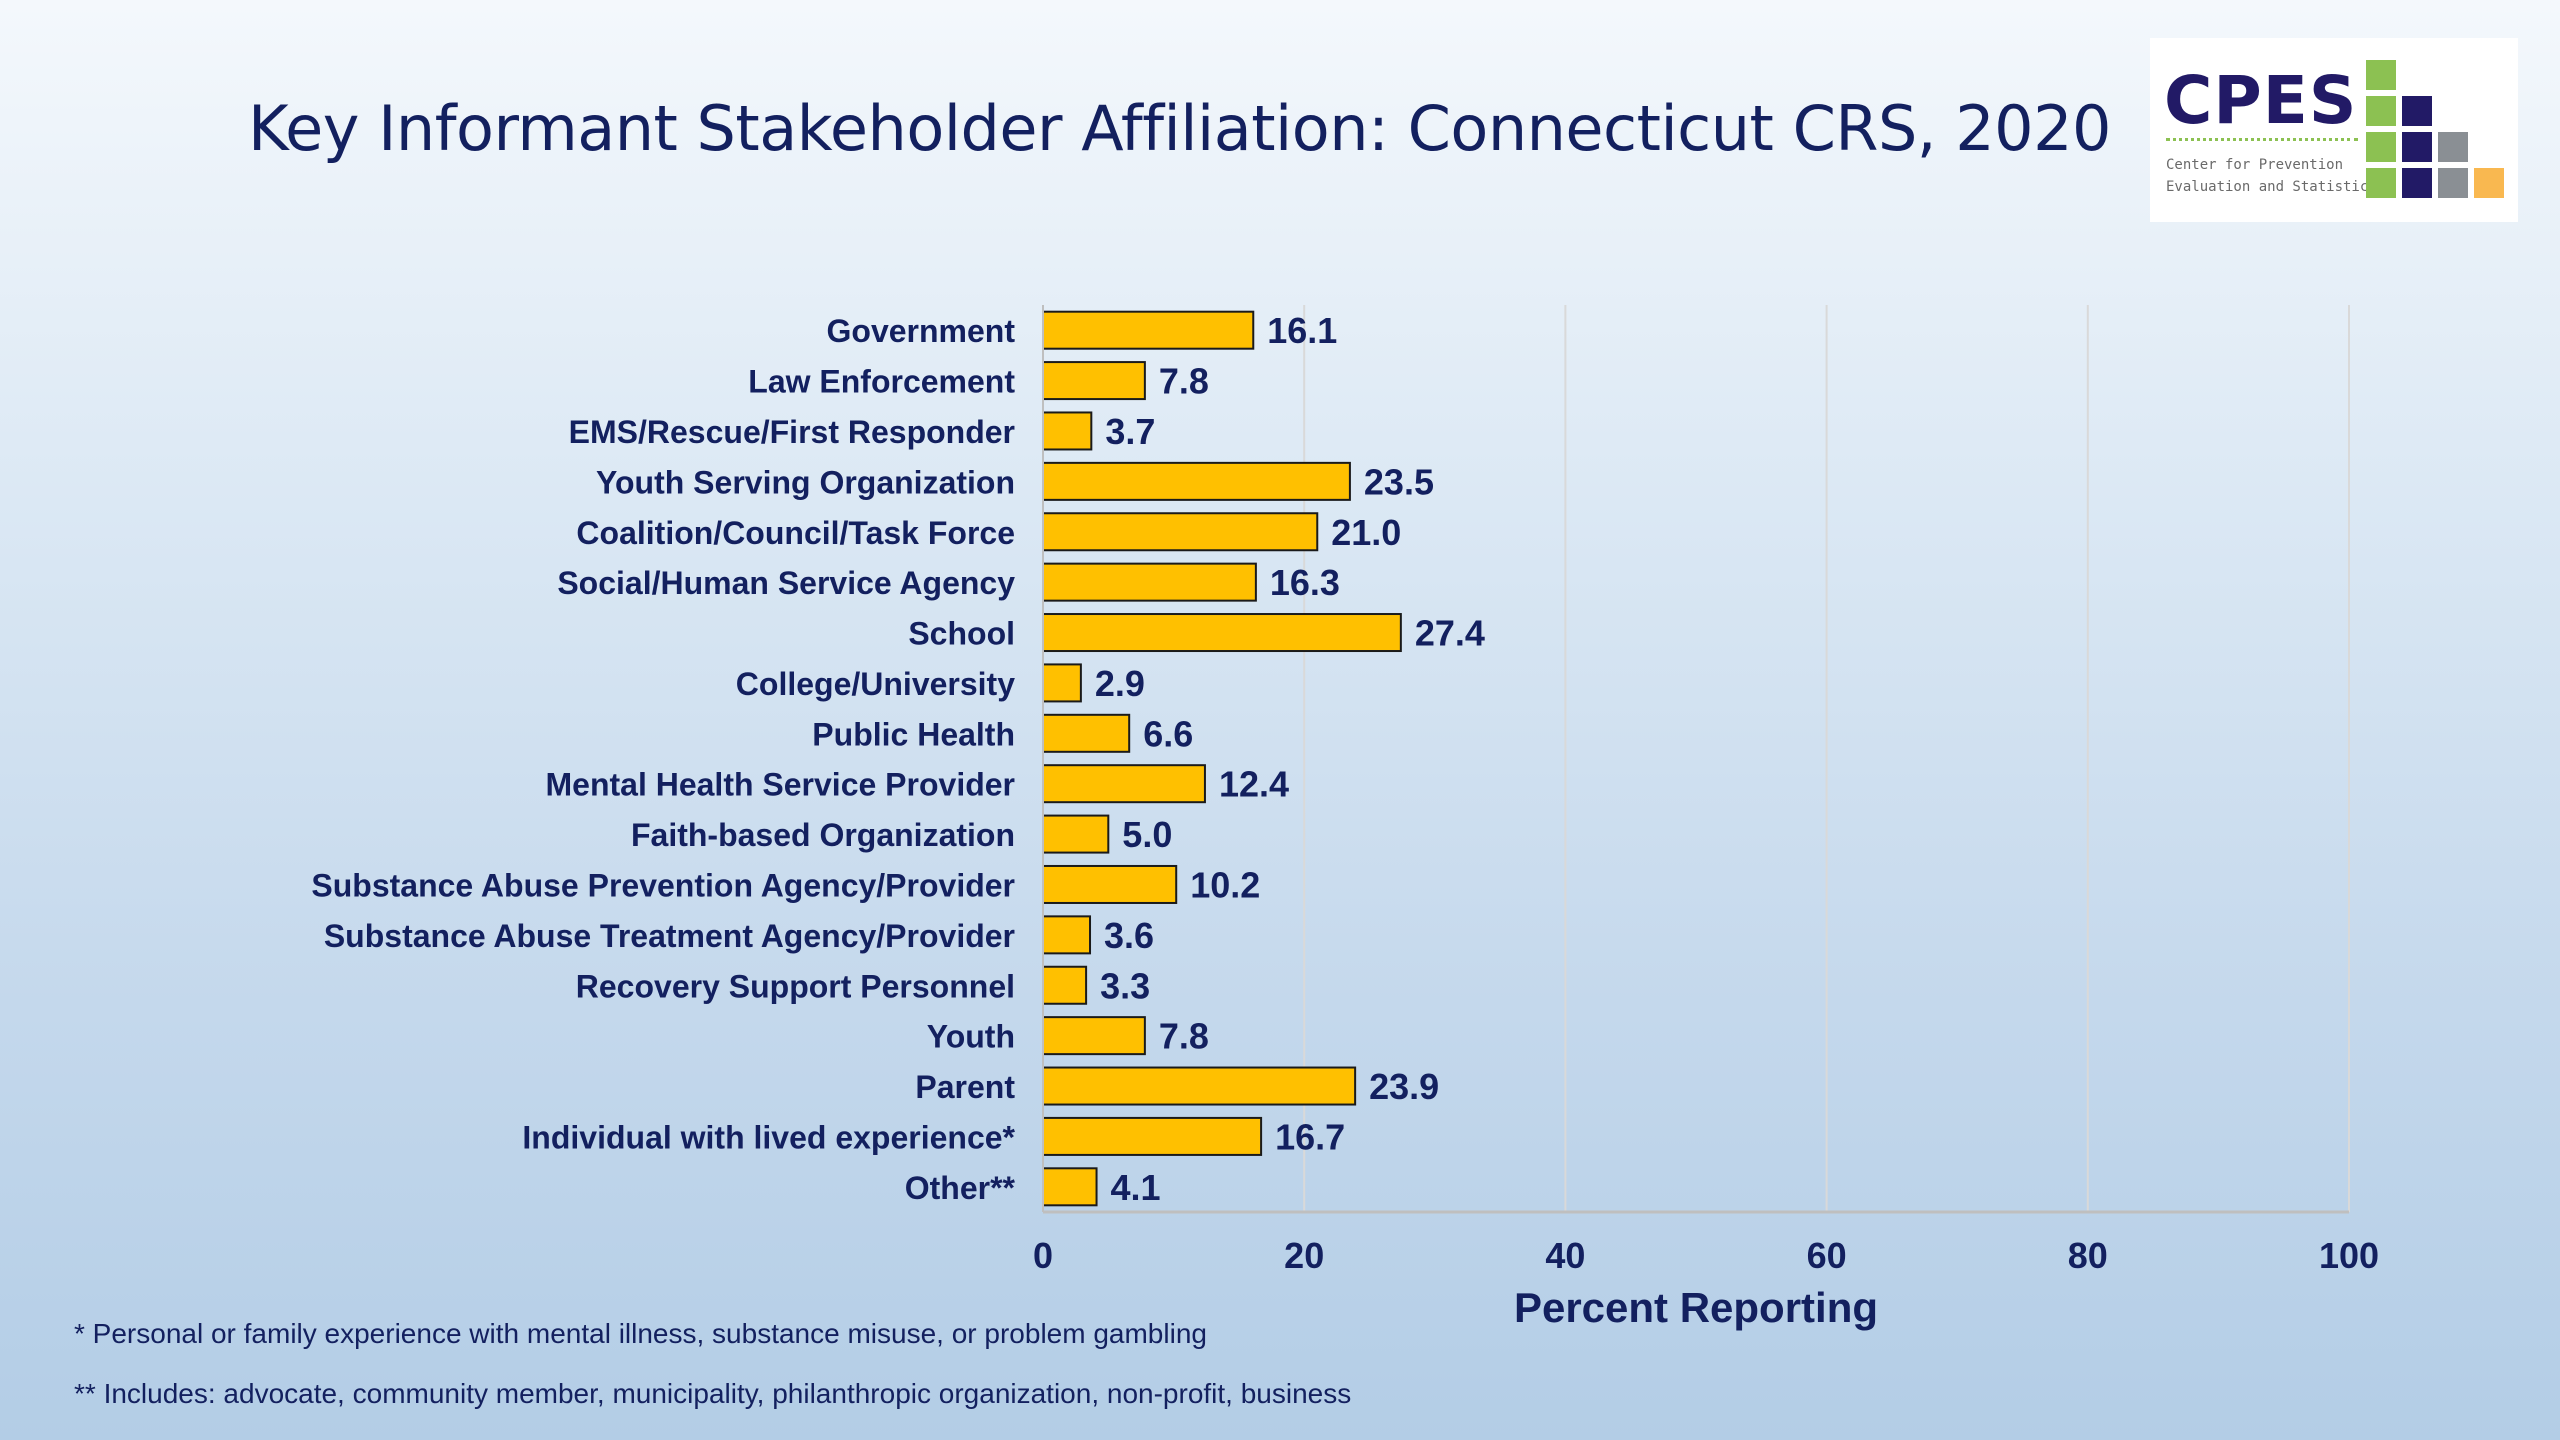 The width and height of the screenshot is (2560, 1440). I want to click on category-label: Faith-based Organization, so click(823, 835).